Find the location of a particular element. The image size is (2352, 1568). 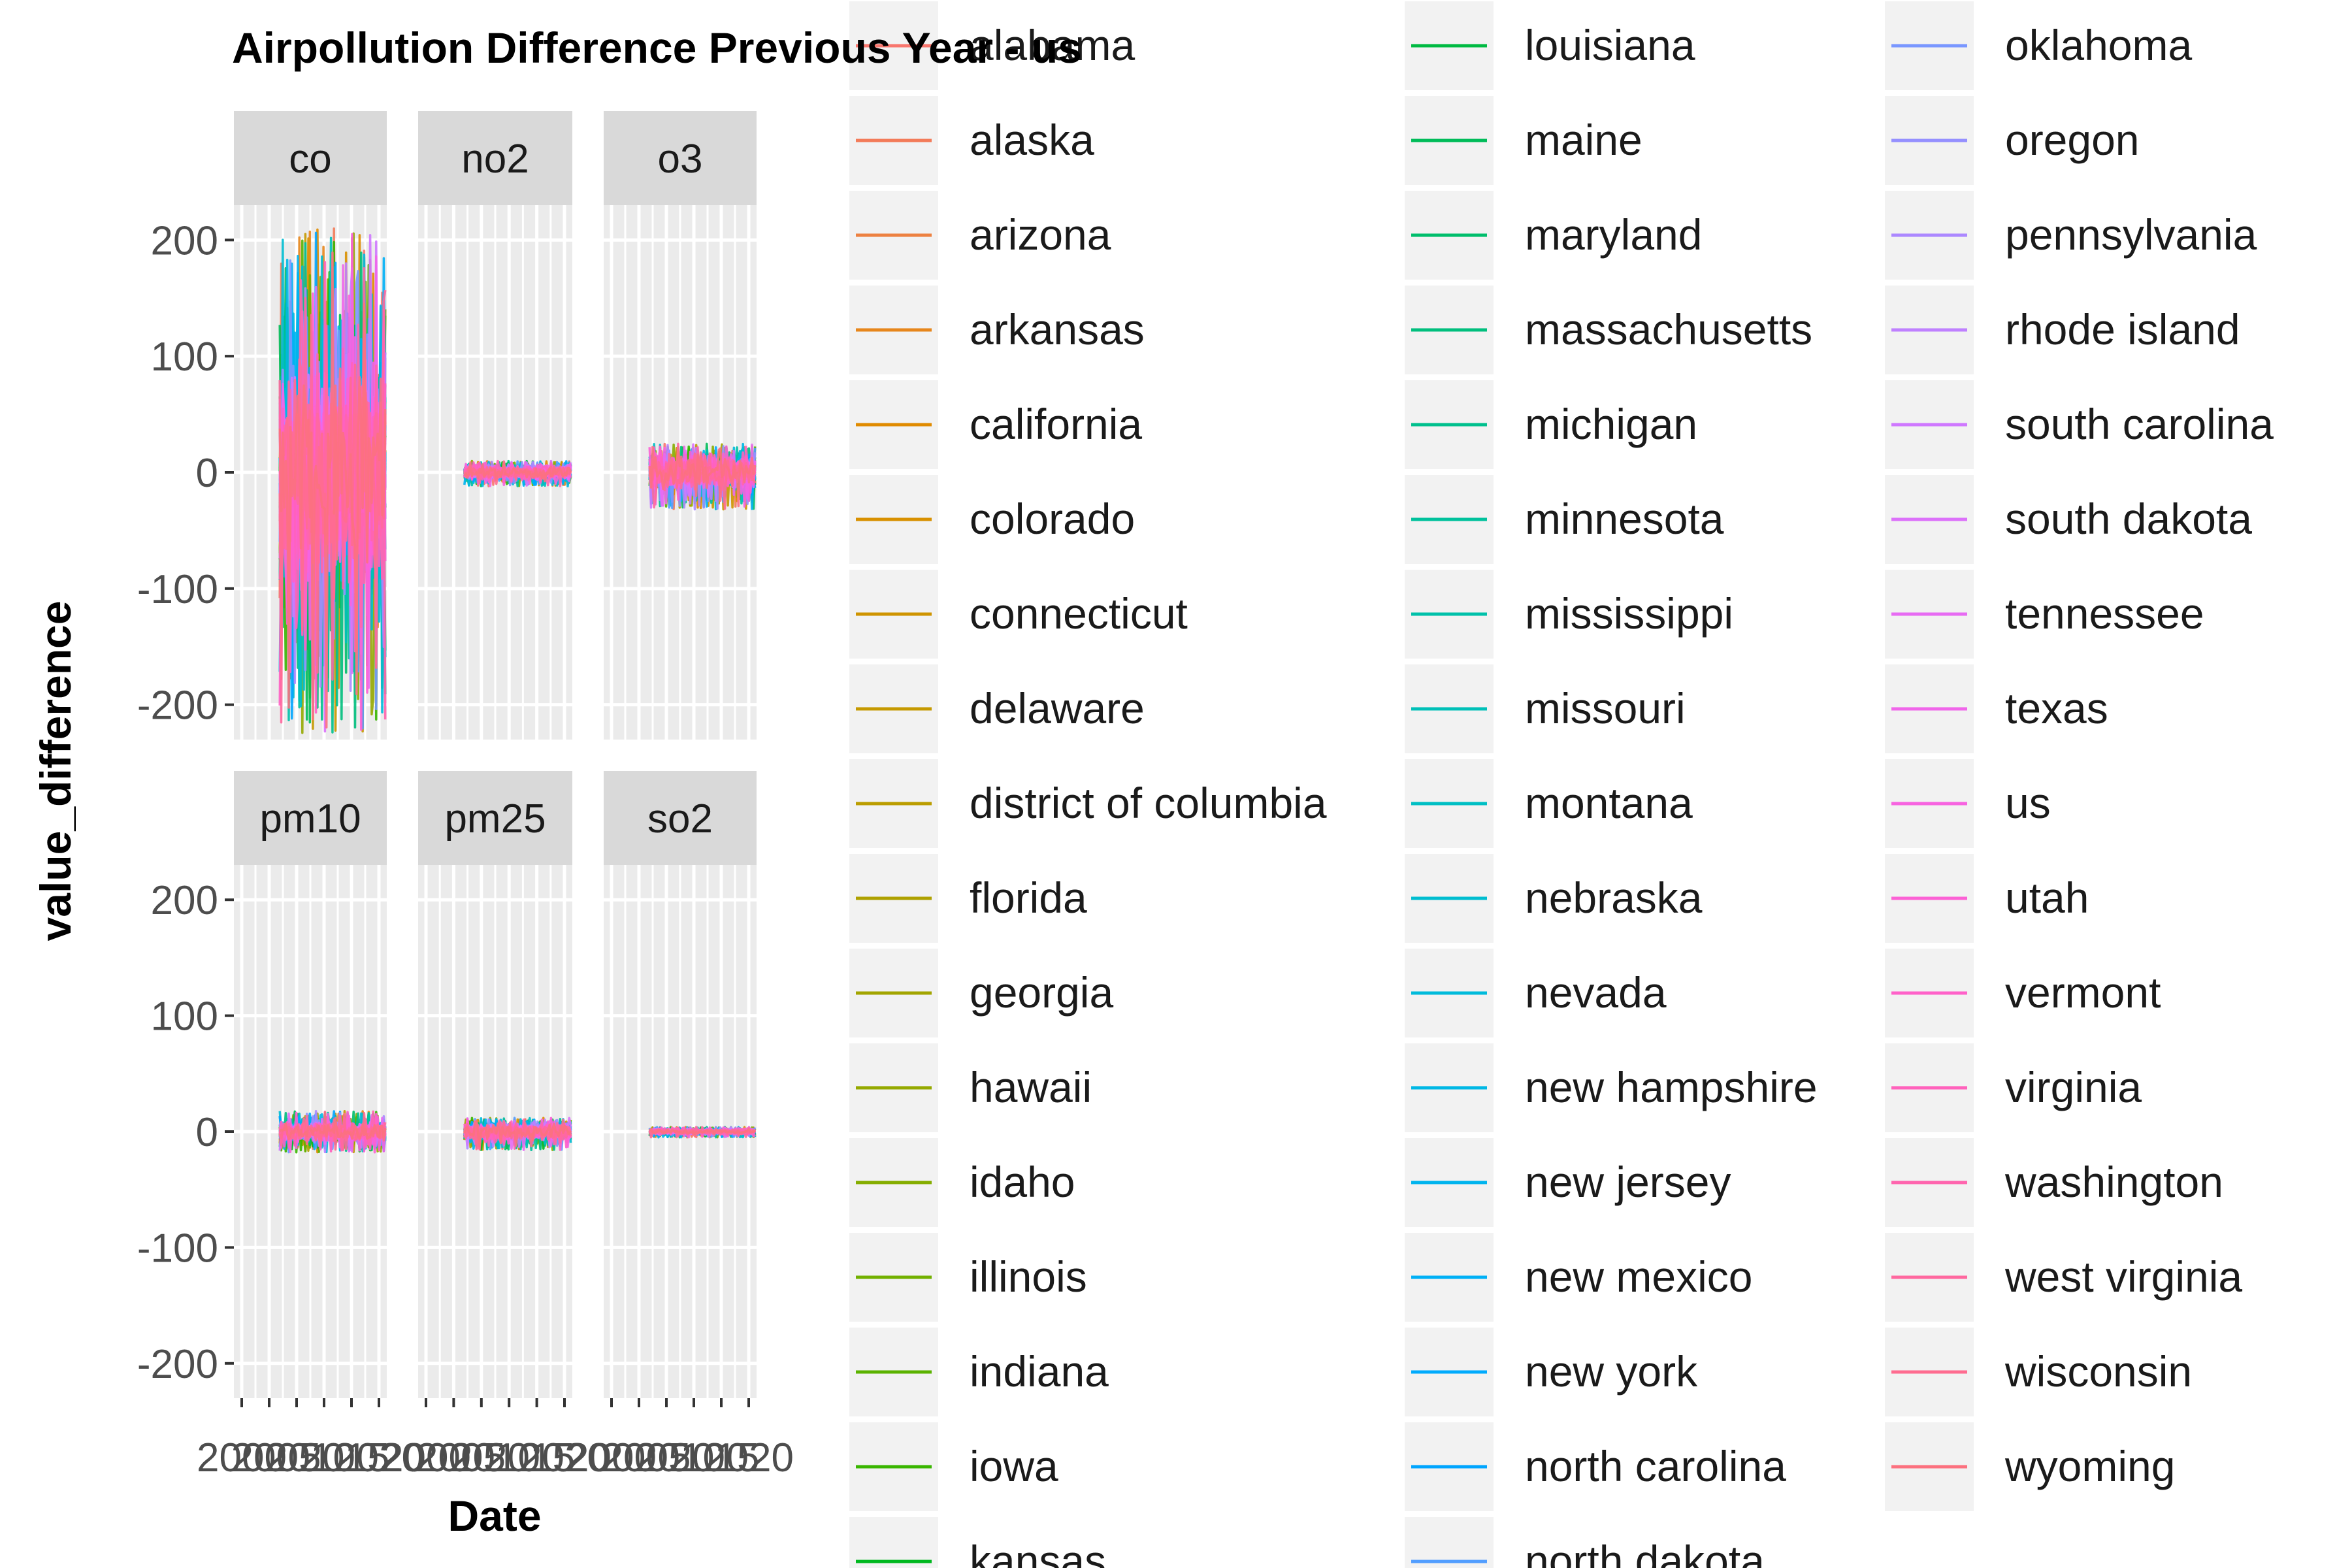

y-axis-title: value_difference is located at coordinates (55, 771).